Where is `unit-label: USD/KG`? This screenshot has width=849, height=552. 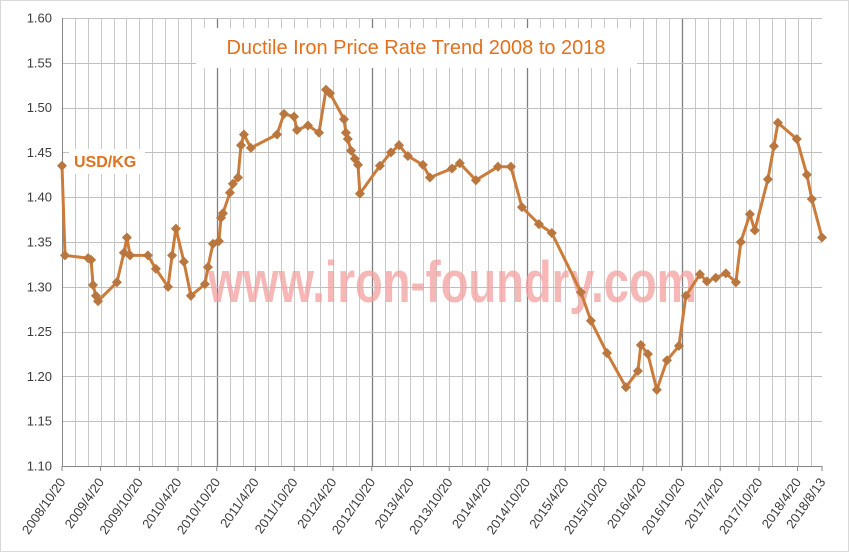
unit-label: USD/KG is located at coordinates (105, 162).